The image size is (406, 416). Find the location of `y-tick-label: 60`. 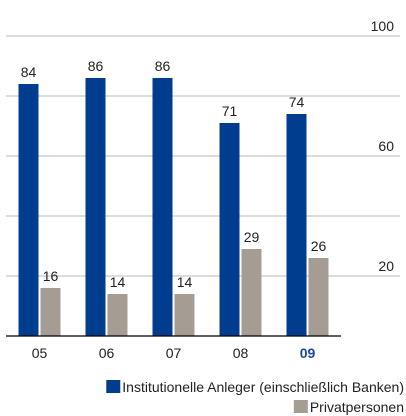

y-tick-label: 60 is located at coordinates (386, 146).